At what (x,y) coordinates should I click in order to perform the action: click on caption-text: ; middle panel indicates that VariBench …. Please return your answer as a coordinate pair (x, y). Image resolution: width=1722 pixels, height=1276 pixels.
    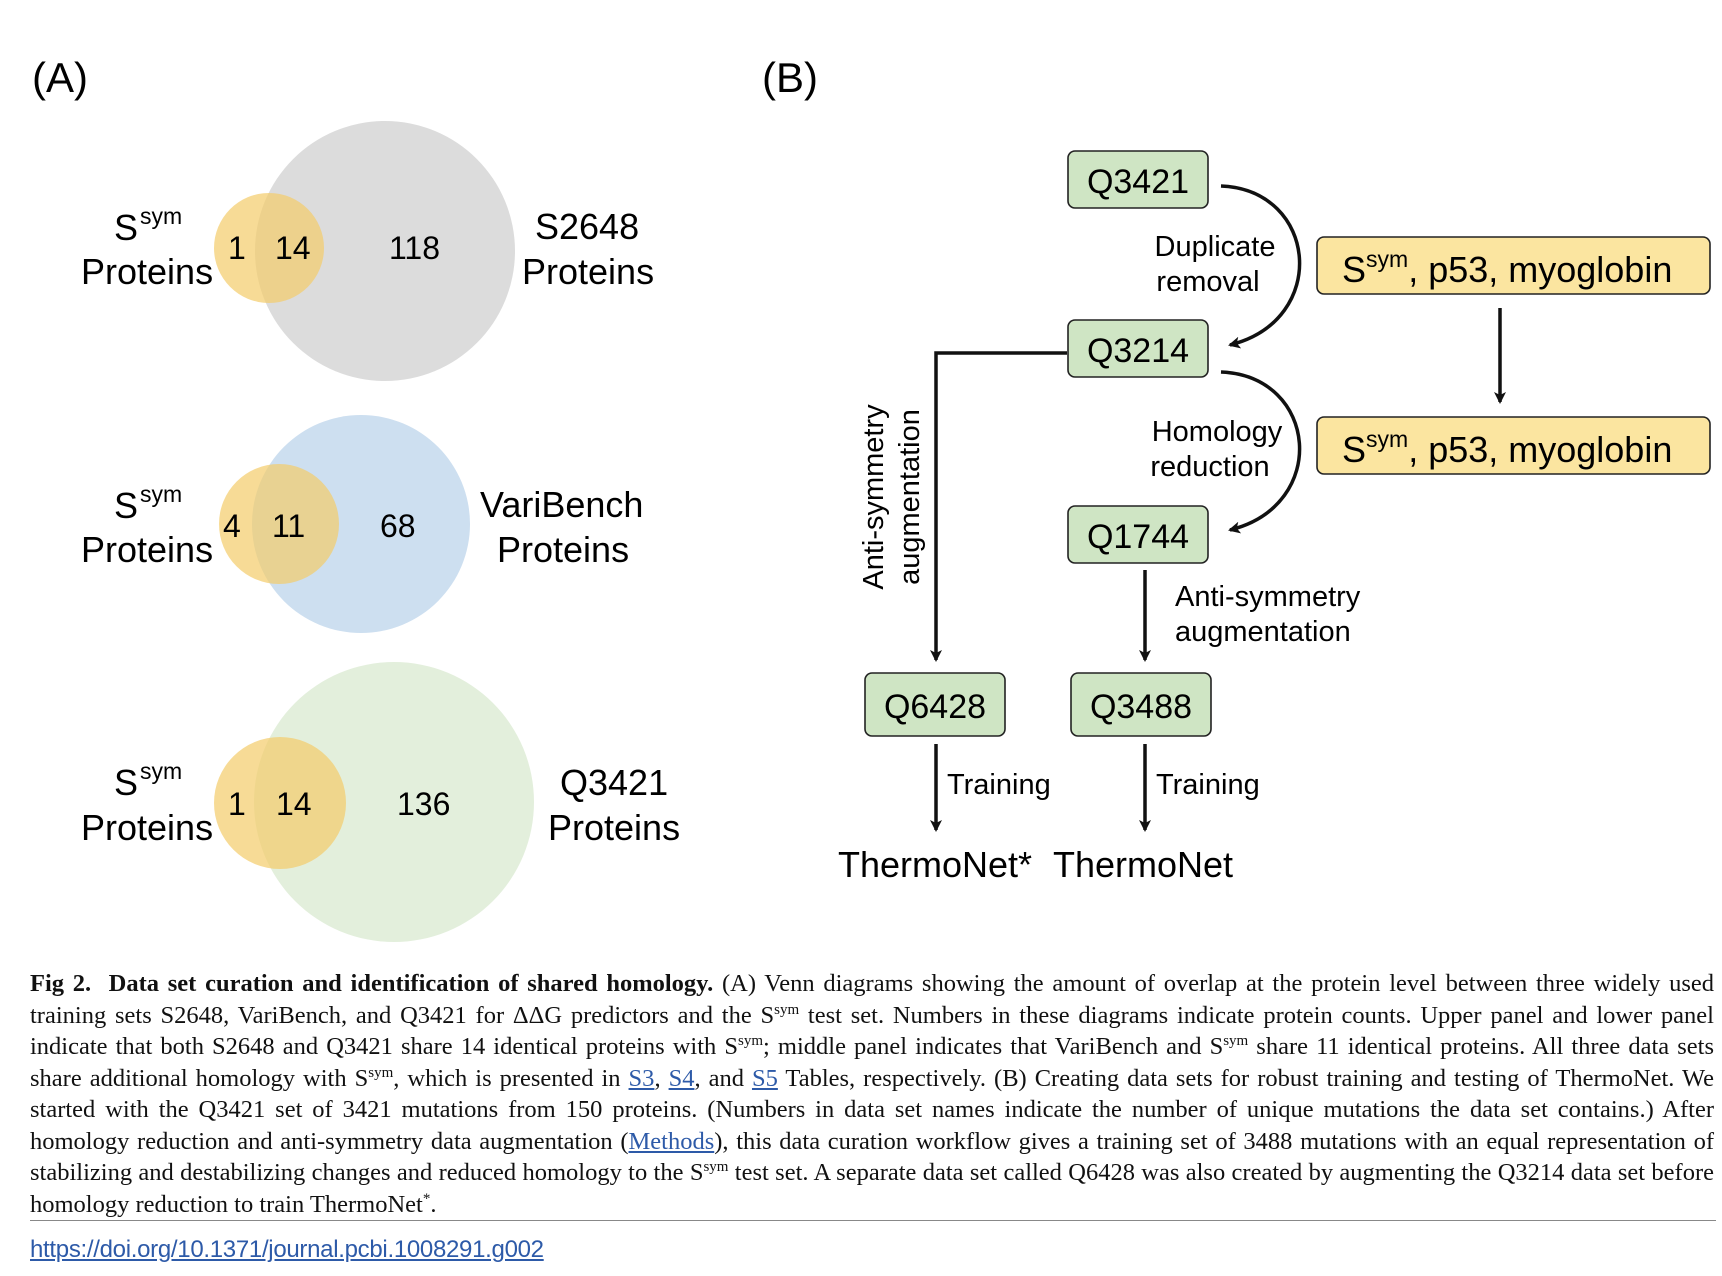
    Looking at the image, I should click on (993, 1046).